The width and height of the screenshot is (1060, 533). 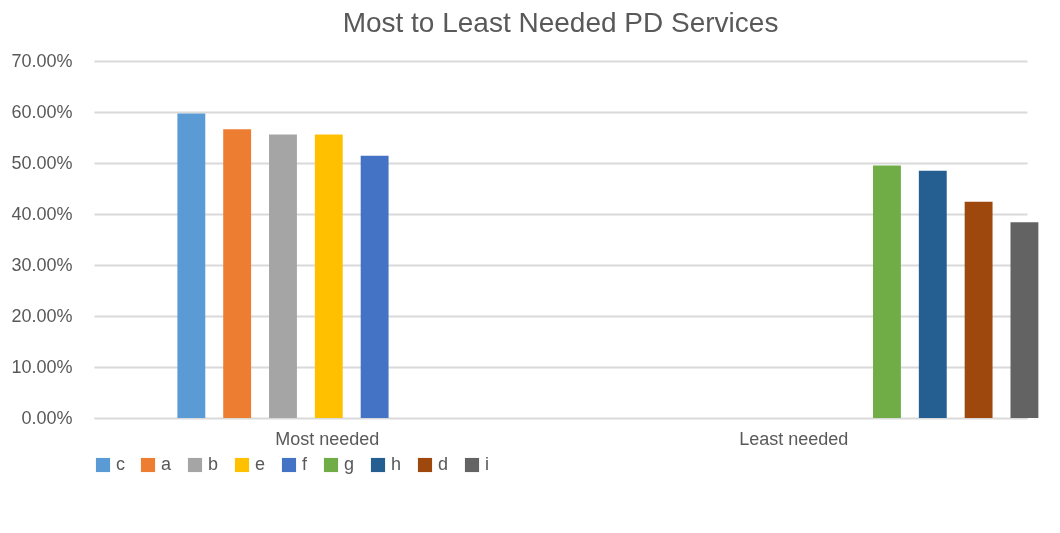 What do you see at coordinates (305, 464) in the screenshot?
I see `legend-label: f` at bounding box center [305, 464].